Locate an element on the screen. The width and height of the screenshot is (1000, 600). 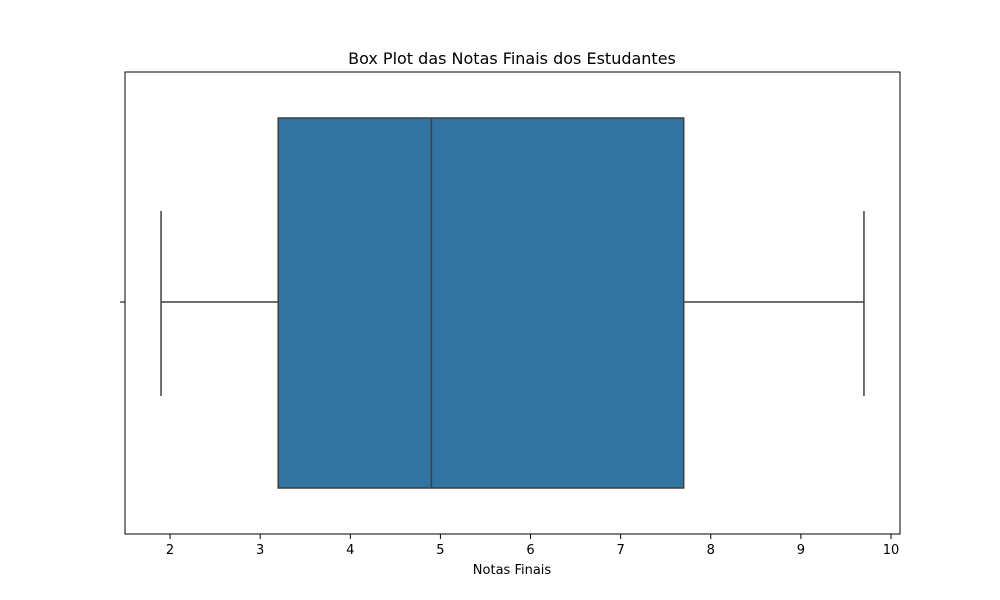
x-tick-label: 5 is located at coordinates (440, 550).